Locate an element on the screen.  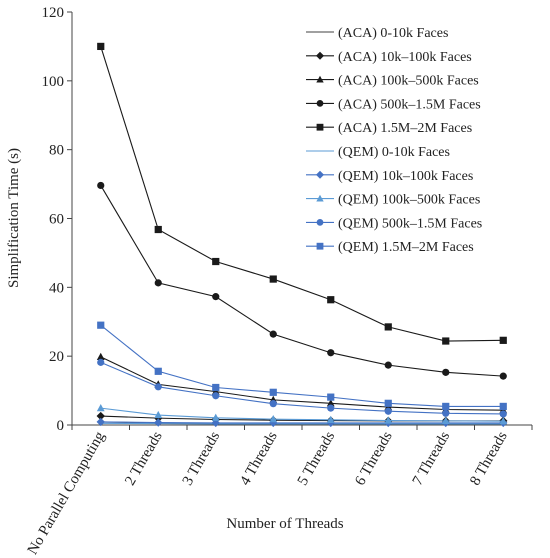
x-tick-label: 7 Threads is located at coordinates (432, 458).